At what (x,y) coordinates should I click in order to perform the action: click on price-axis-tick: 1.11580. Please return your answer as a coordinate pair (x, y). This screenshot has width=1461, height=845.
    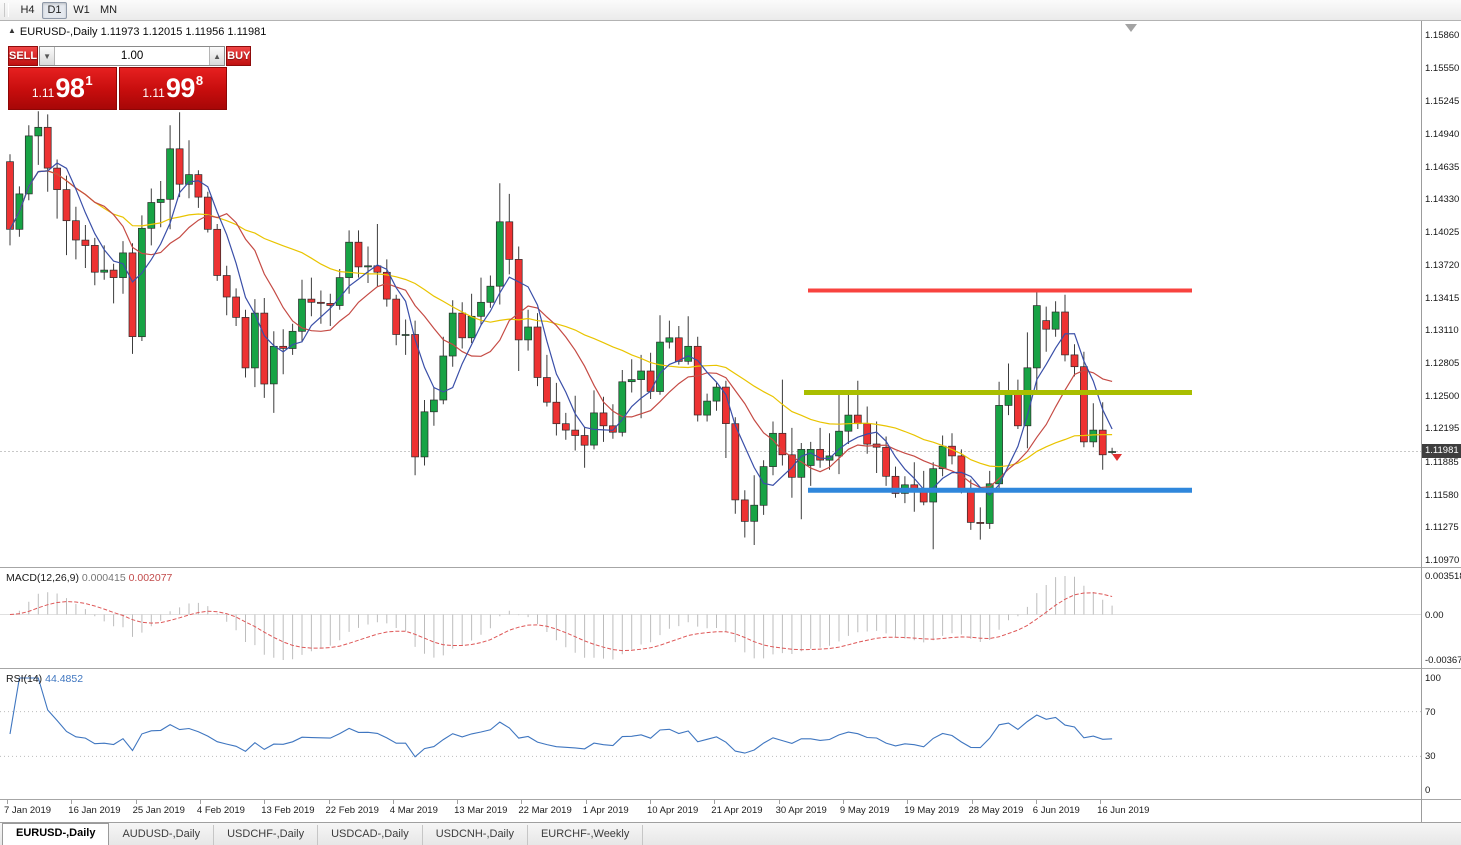
    Looking at the image, I should click on (1442, 495).